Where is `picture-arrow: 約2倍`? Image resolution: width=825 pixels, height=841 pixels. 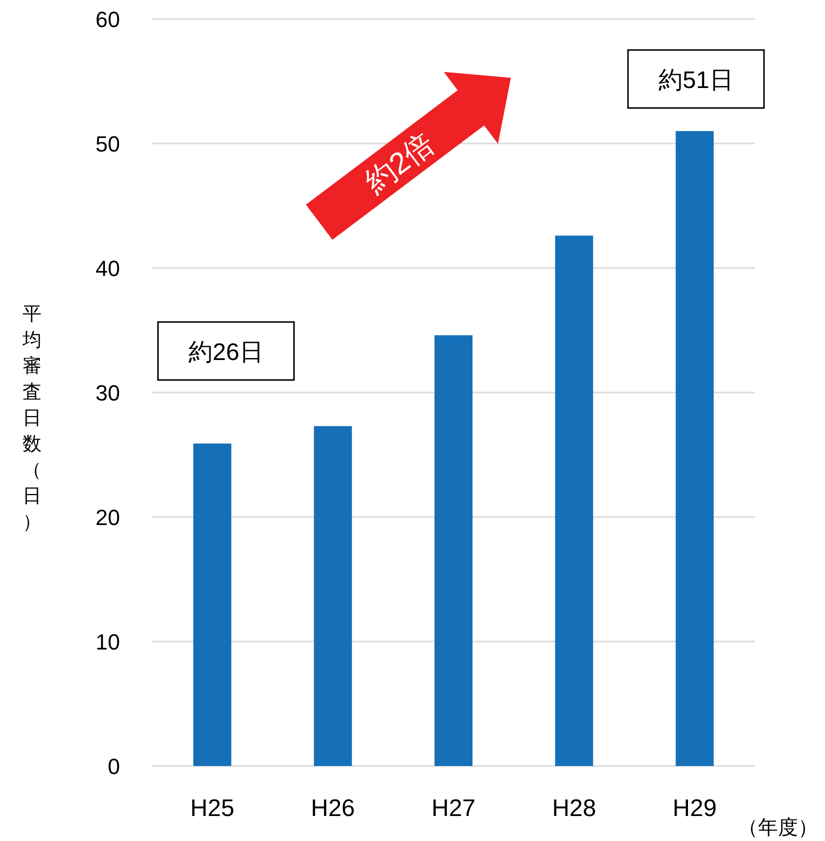
picture-arrow: 約2倍 is located at coordinates (408, 156).